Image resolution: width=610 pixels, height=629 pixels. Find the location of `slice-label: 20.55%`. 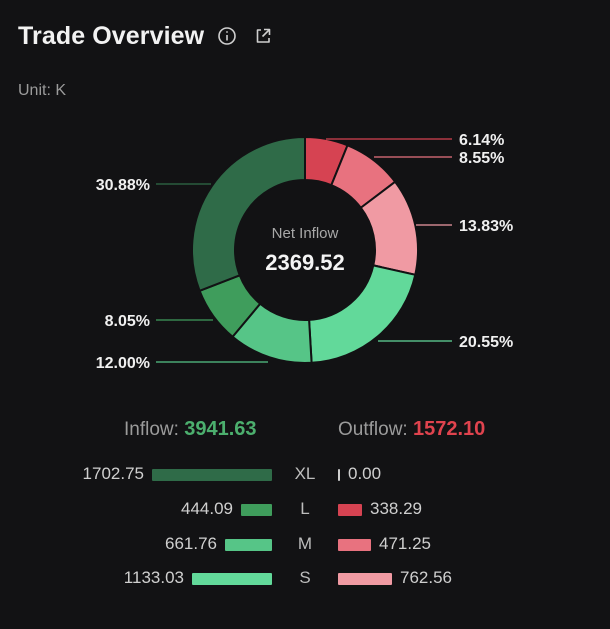

slice-label: 20.55% is located at coordinates (486, 342).